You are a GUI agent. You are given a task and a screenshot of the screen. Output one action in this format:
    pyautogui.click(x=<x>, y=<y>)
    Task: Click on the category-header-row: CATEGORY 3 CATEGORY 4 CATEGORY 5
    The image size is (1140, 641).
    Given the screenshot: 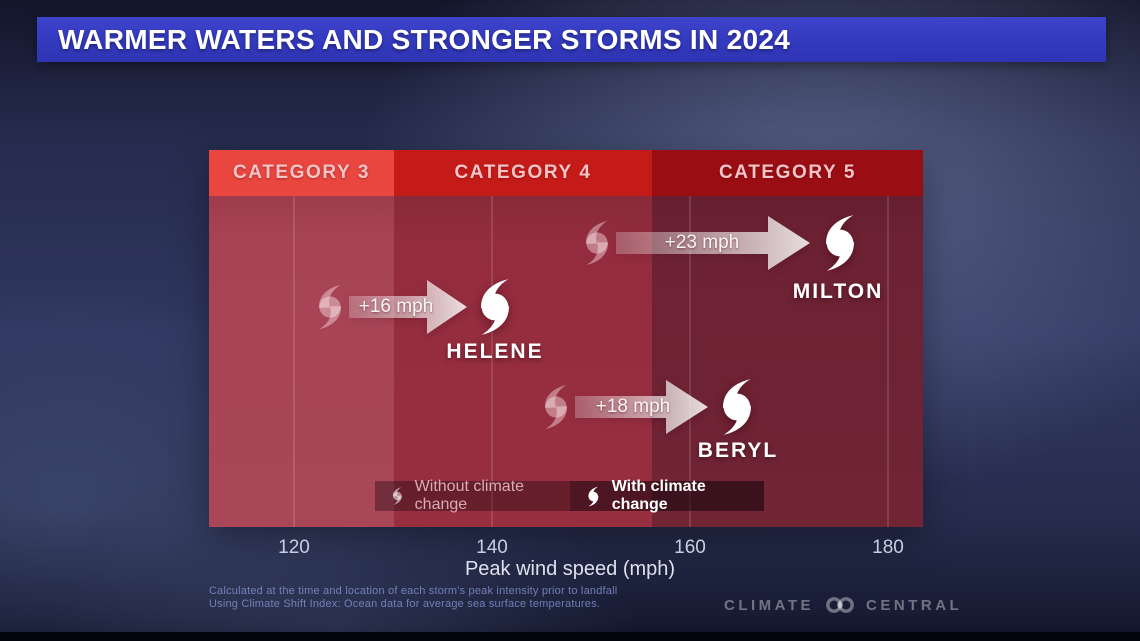 What is the action you would take?
    pyautogui.click(x=566, y=173)
    